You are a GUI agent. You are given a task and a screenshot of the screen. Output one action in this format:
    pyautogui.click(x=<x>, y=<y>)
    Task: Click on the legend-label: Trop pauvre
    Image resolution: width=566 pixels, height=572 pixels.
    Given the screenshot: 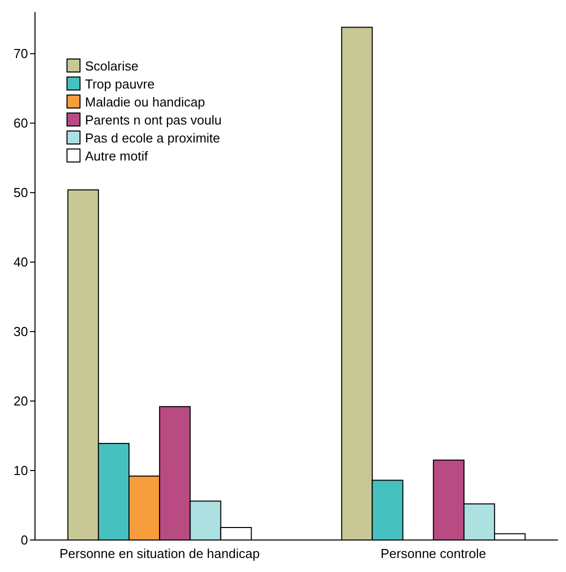 What is the action you would take?
    pyautogui.click(x=120, y=84)
    